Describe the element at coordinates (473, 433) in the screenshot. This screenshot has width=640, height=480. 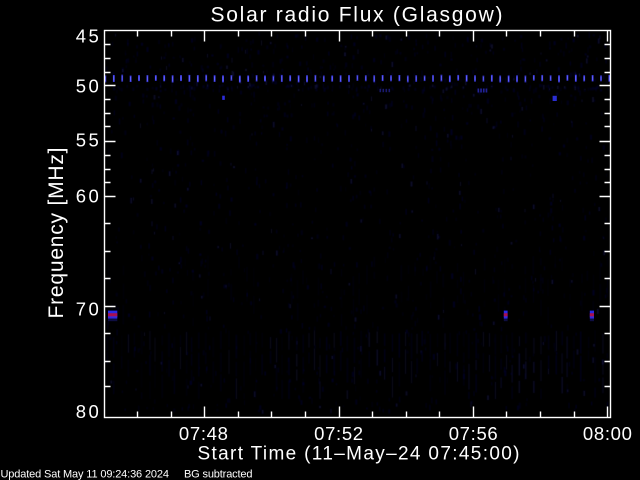
I see `svg-text: 07:56` at that location.